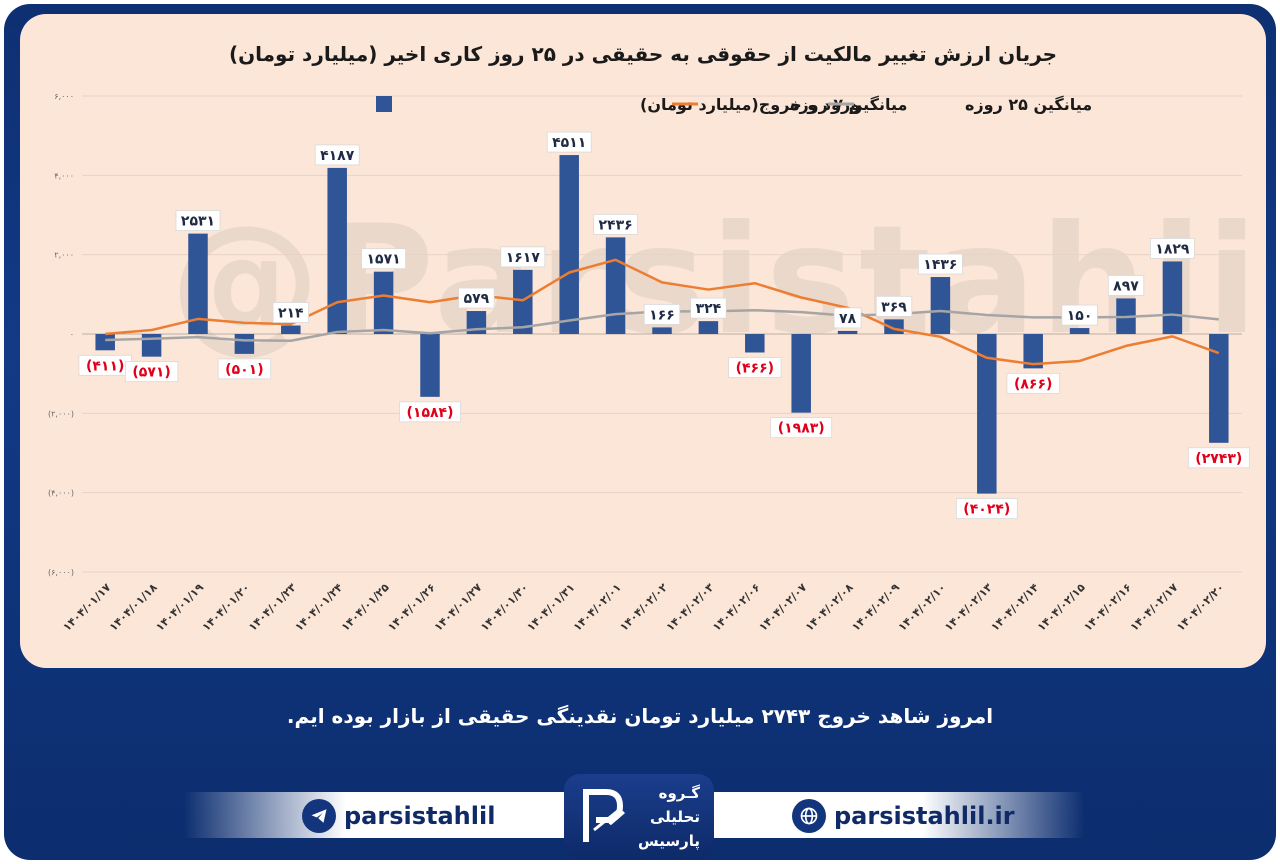  I want to click on y-tick-label: ۶,۰۰۰, so click(64, 96).